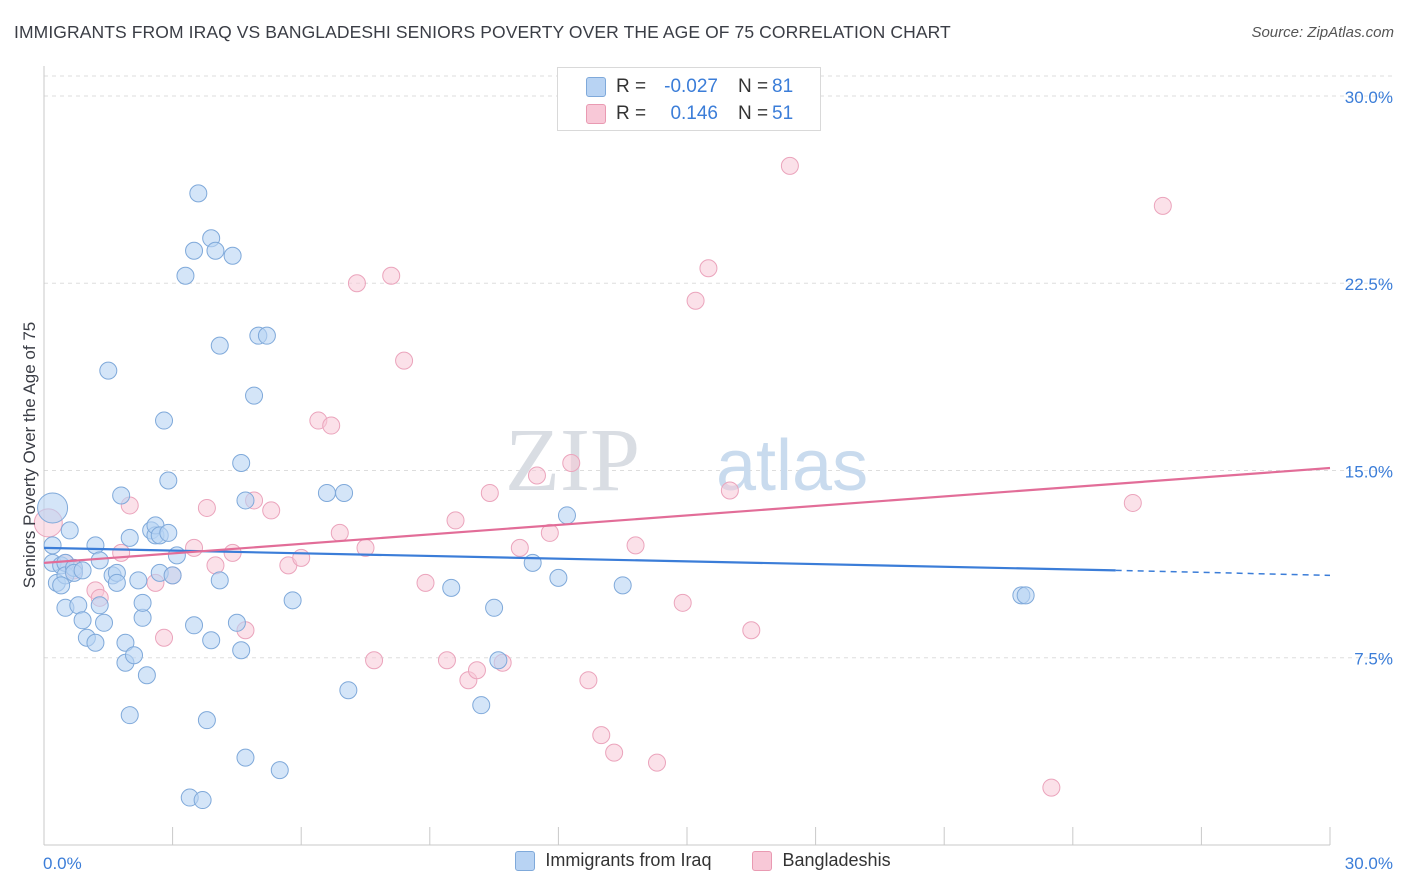 This screenshot has height=892, width=1406. What do you see at coordinates (762, 860) in the screenshot?
I see `legend-swatch-pink` at bounding box center [762, 860].